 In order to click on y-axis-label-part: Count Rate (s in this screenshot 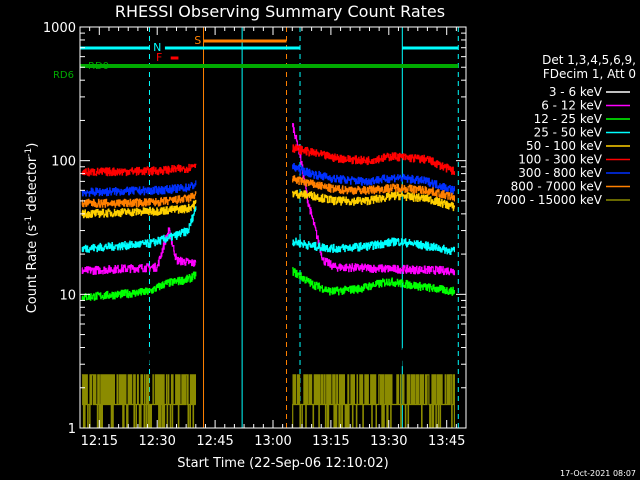, I will do `click(32, 269)`.